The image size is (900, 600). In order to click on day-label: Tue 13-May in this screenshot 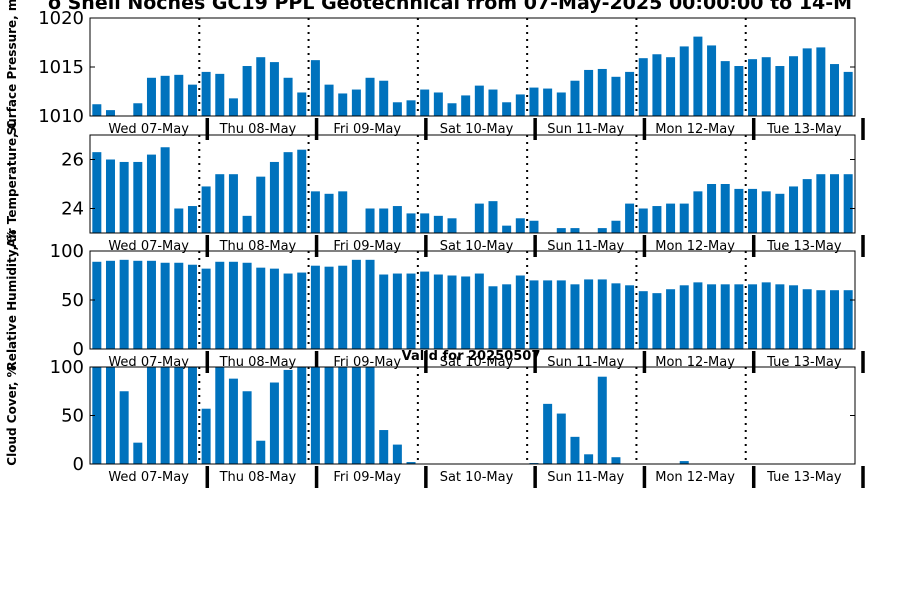, I will do `click(804, 246)`.